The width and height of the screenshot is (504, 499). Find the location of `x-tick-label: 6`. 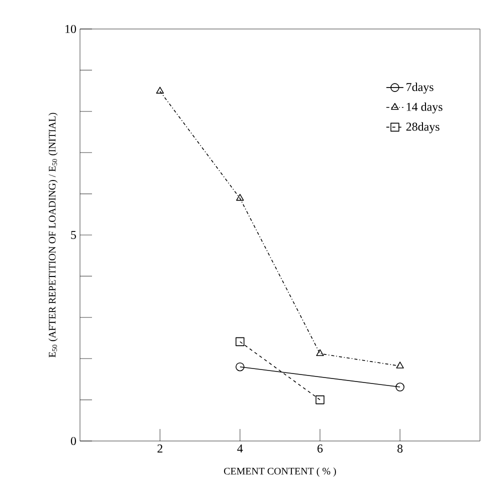

x-tick-label: 6 is located at coordinates (320, 448).